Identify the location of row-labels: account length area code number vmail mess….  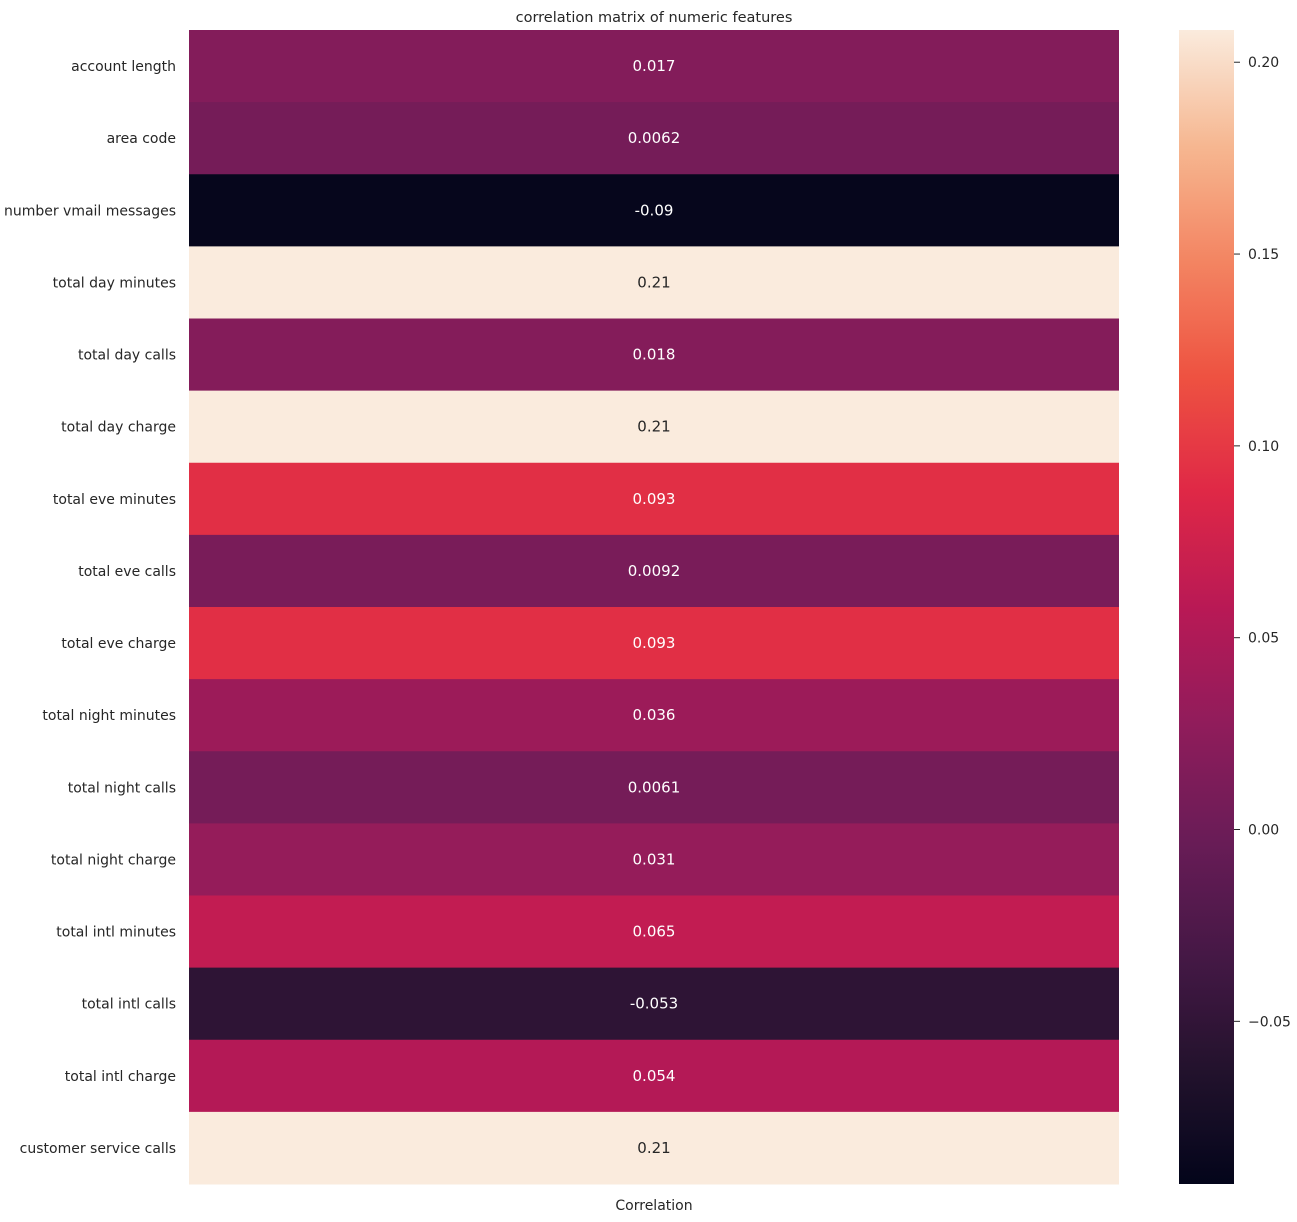
(90, 608).